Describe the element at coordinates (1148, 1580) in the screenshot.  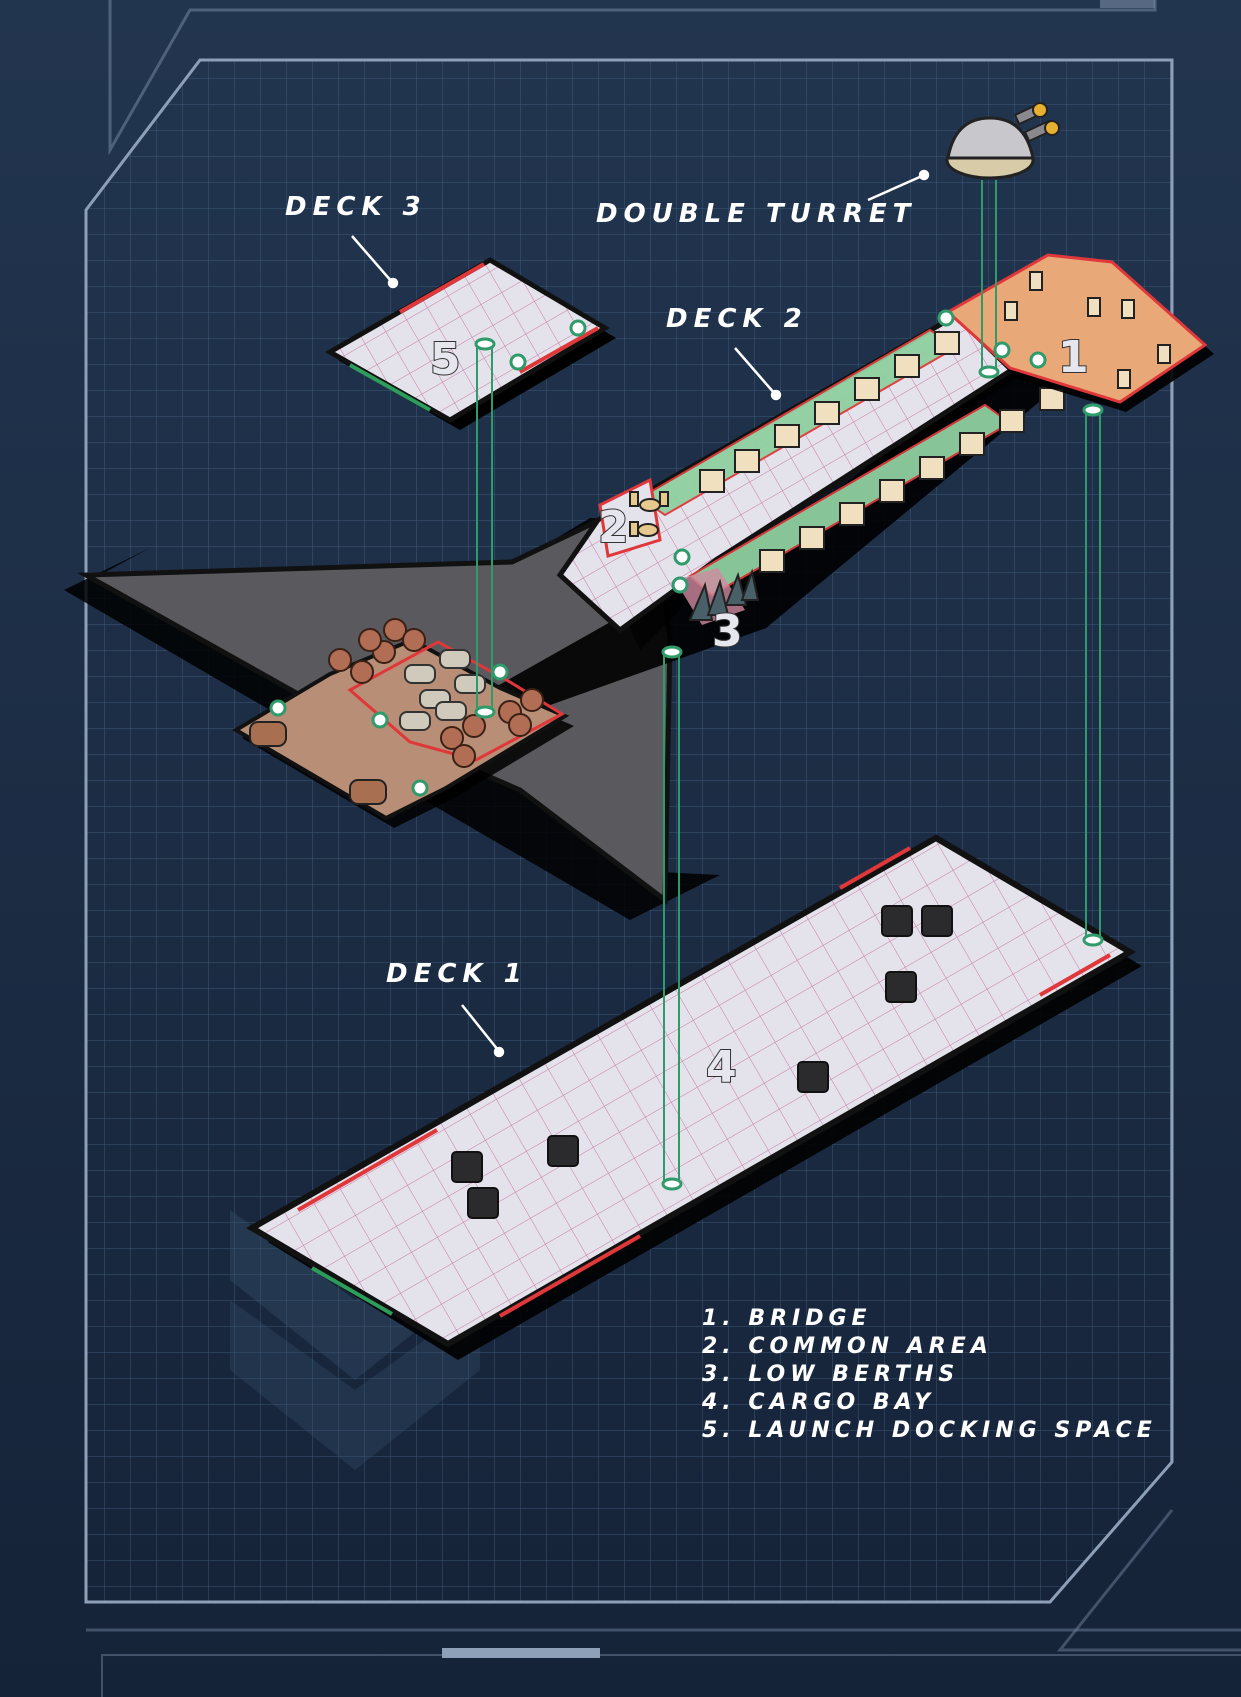
I see `frame-corner-br` at that location.